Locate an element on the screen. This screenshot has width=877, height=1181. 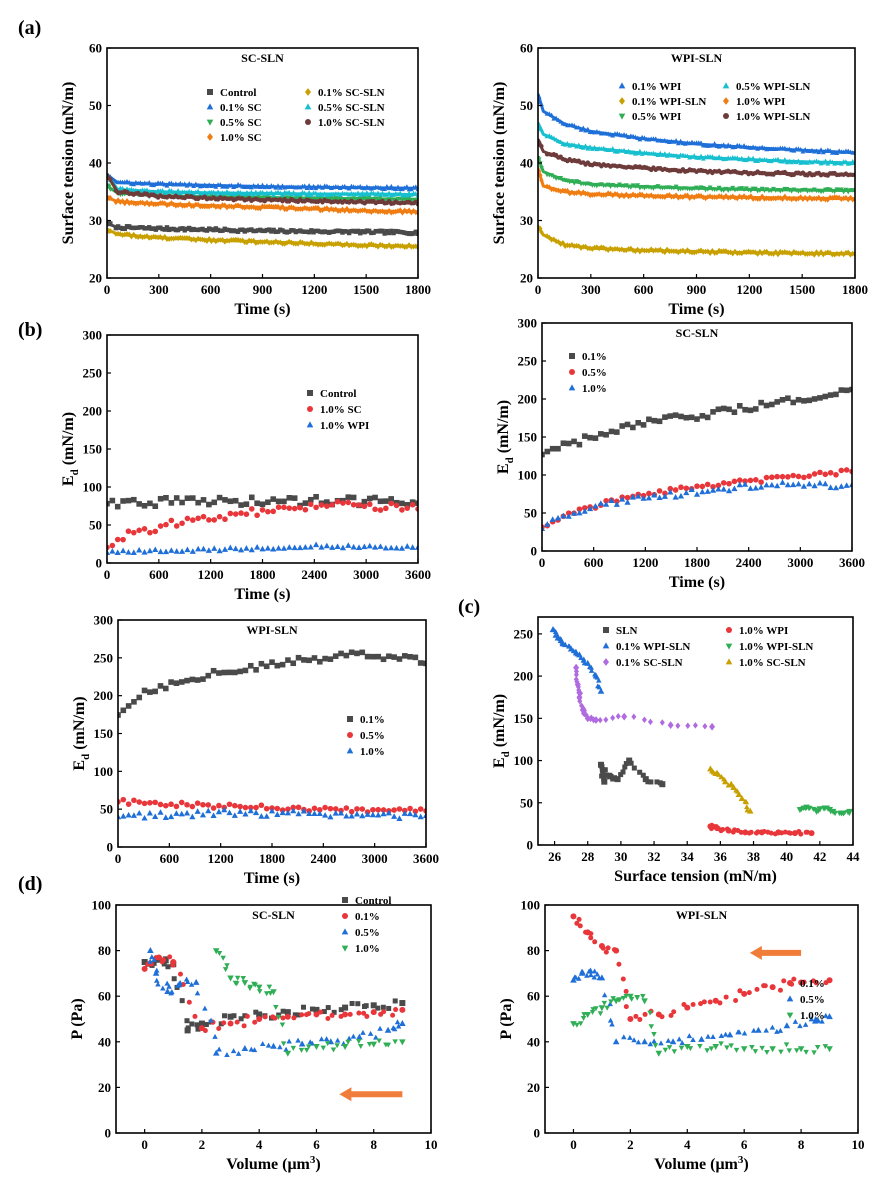
y-tick-label: 50 is located at coordinates (526, 105).